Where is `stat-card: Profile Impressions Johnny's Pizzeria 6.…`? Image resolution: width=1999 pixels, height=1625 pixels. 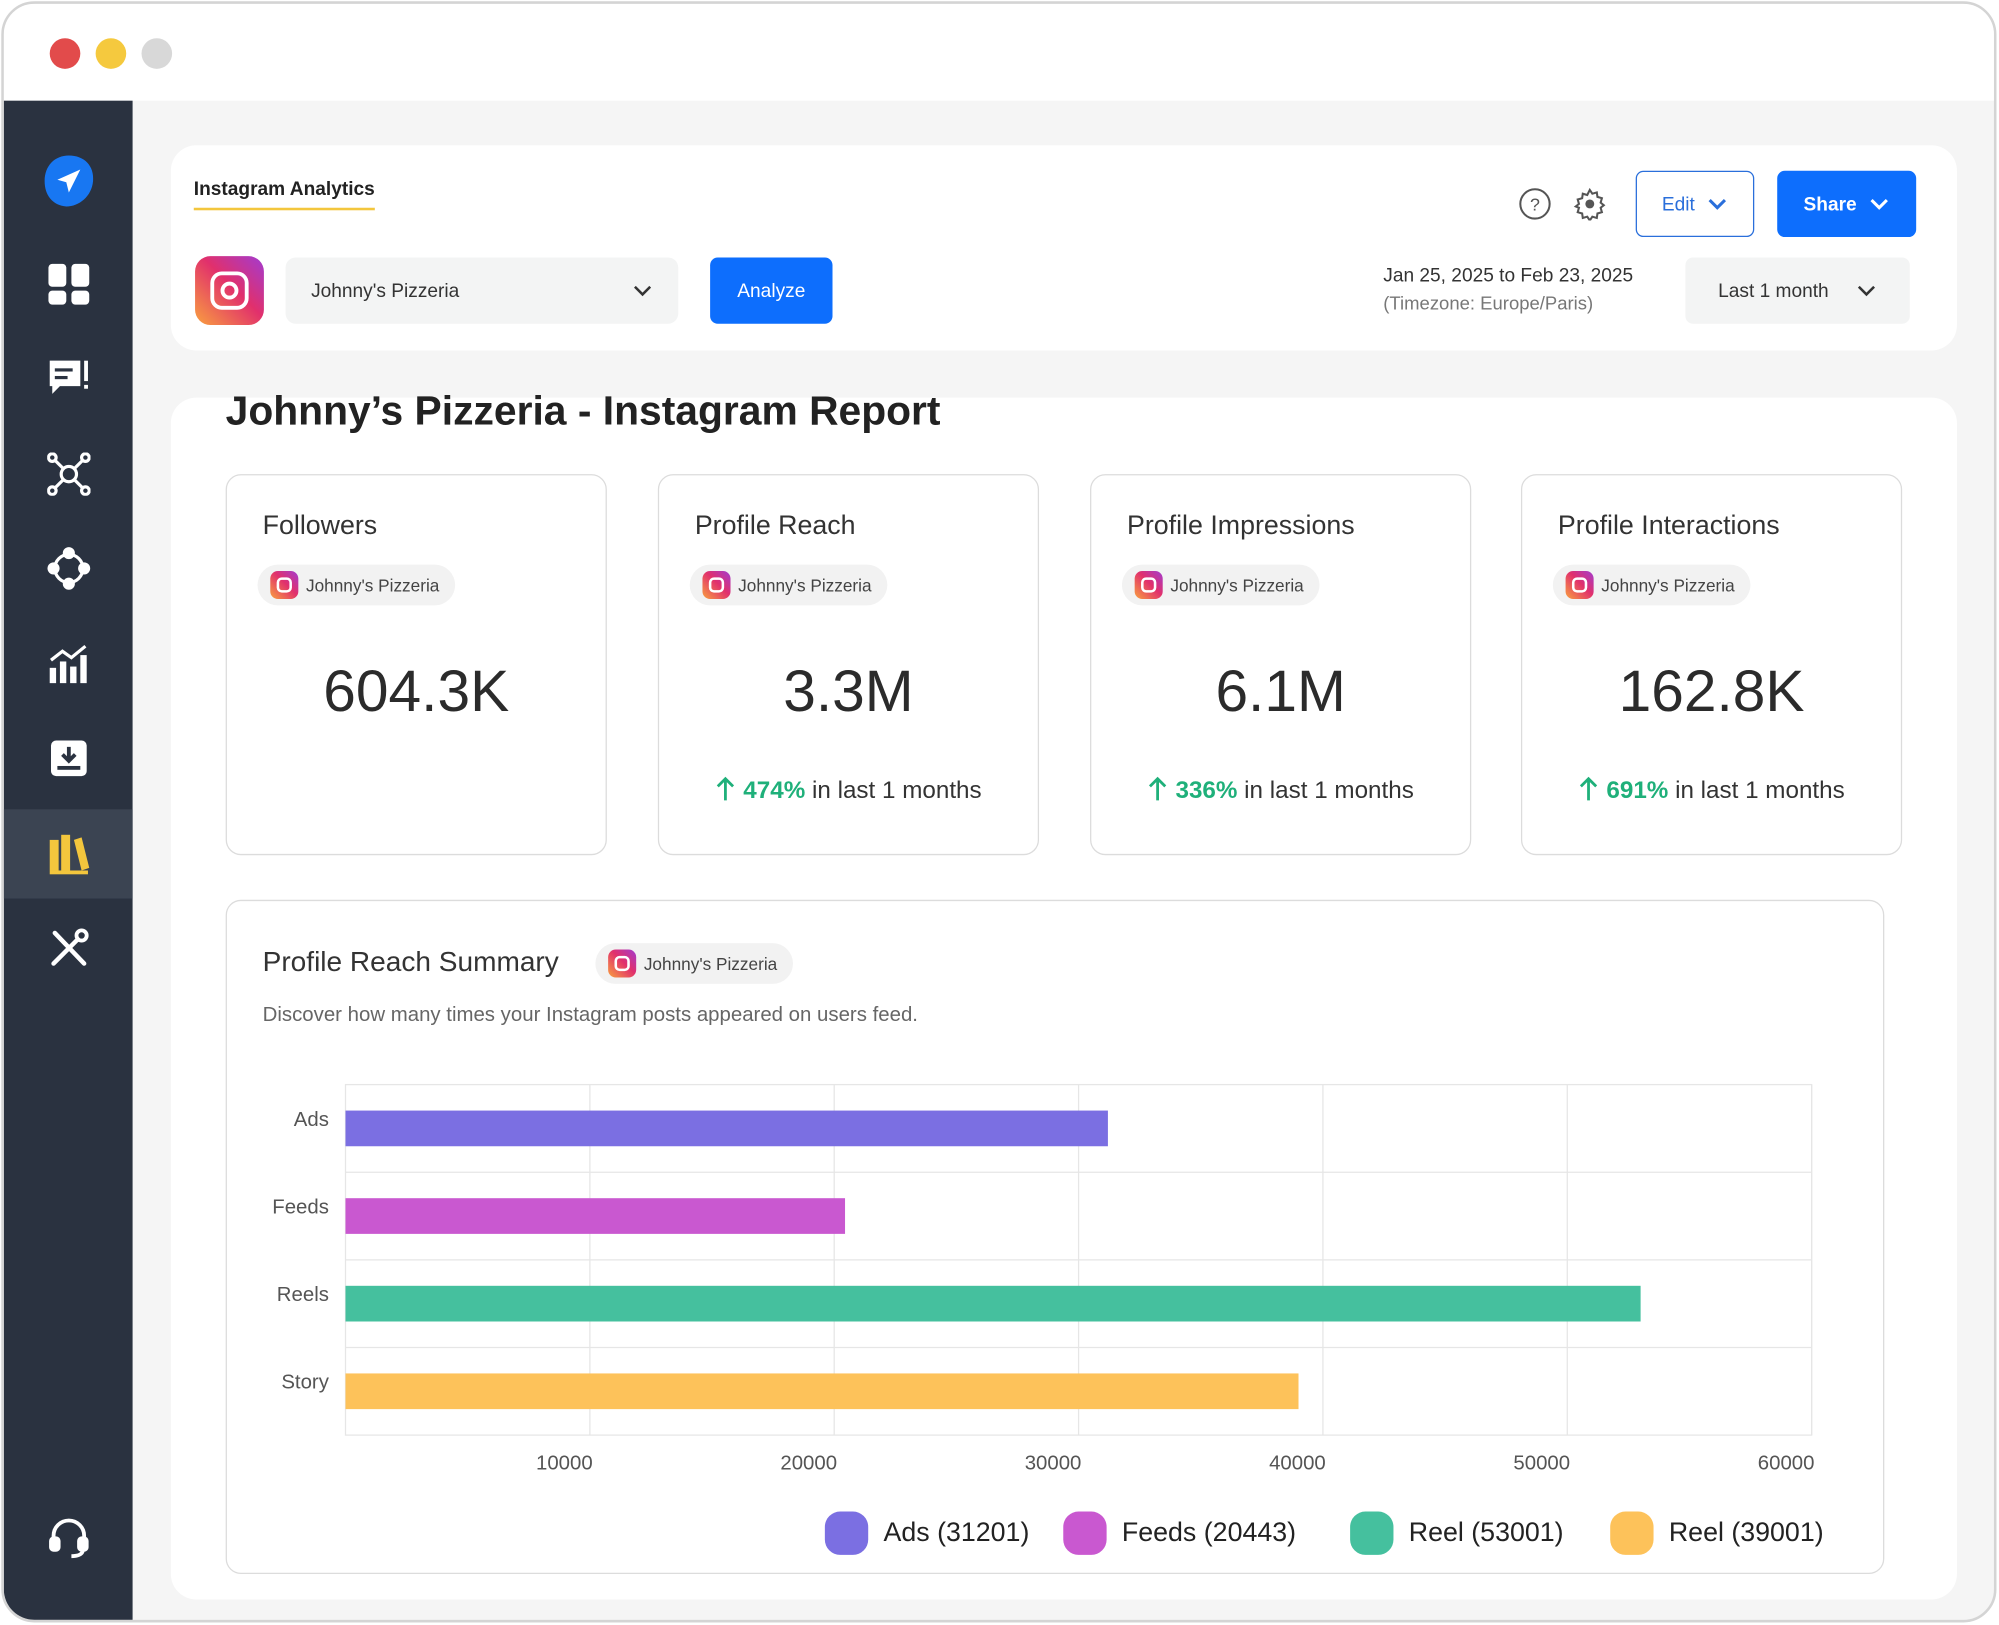 stat-card: Profile Impressions Johnny's Pizzeria 6.… is located at coordinates (1281, 665).